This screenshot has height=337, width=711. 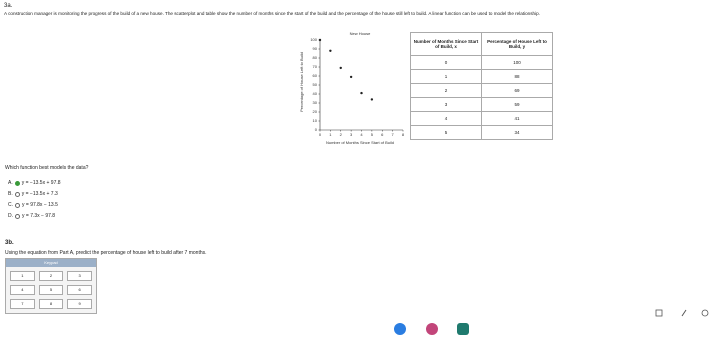 What do you see at coordinates (351, 134) in the screenshot?
I see `x-tick-label: 3` at bounding box center [351, 134].